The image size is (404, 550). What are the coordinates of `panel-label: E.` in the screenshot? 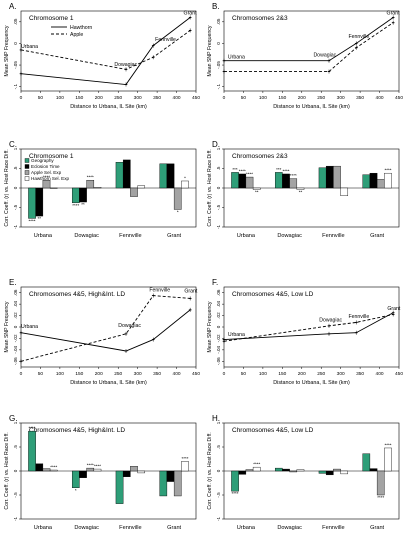 It's located at (13, 282).